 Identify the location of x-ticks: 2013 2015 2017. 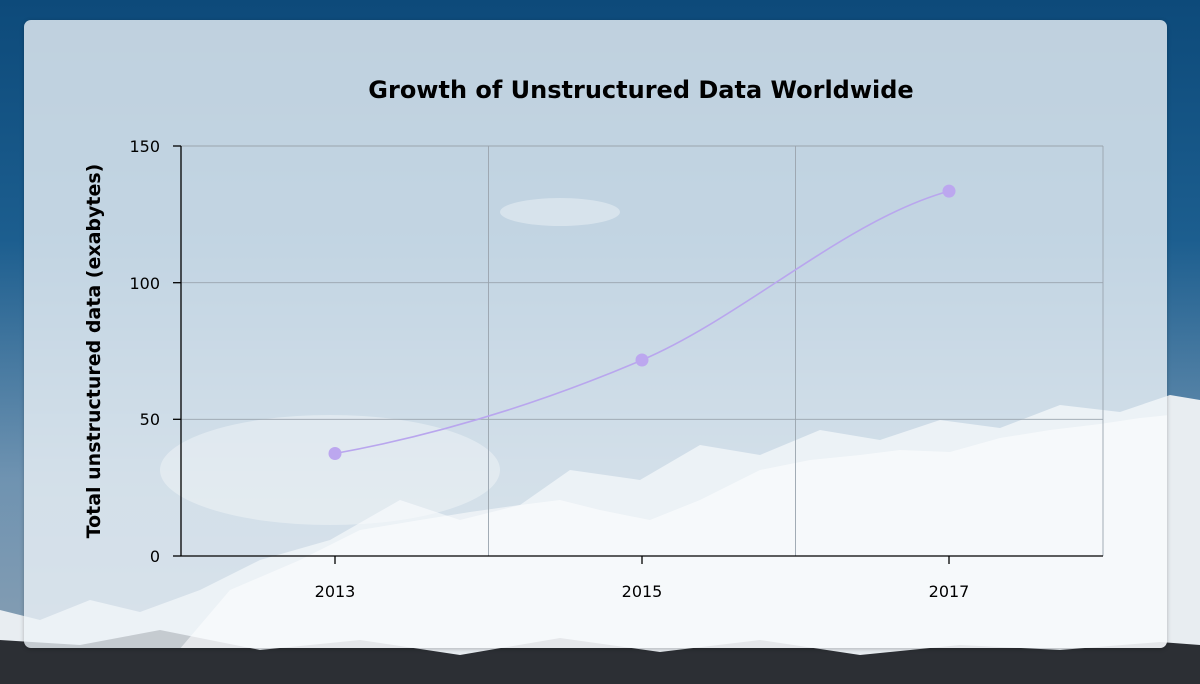
(642, 578).